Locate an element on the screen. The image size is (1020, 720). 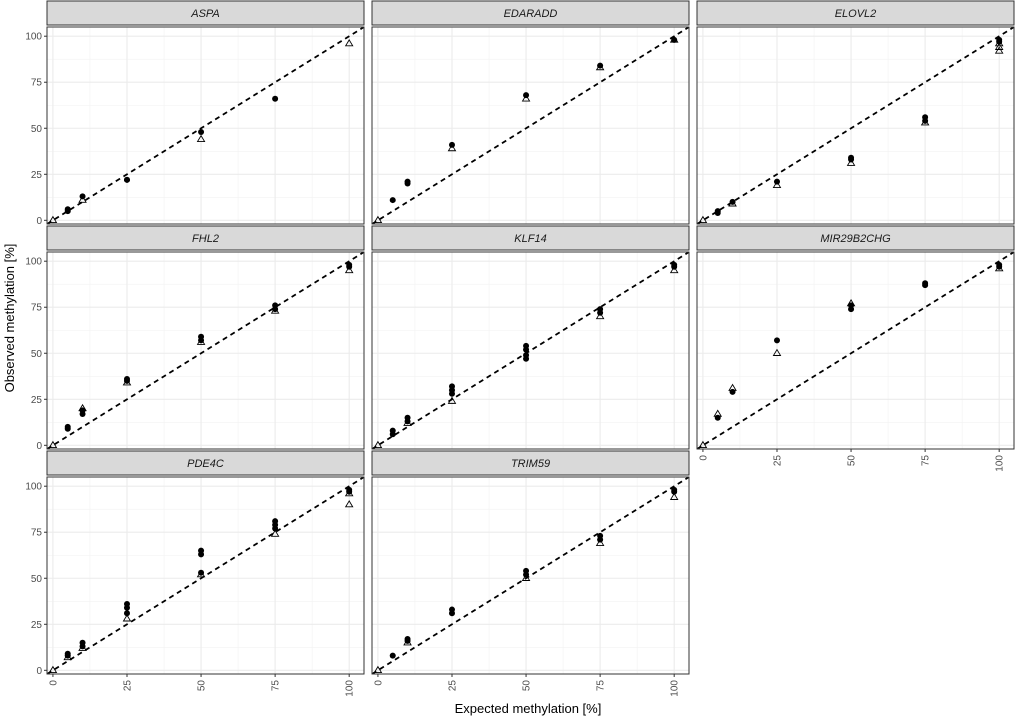
x-axis-title: Expected methylation [%] is located at coordinates (528, 708).